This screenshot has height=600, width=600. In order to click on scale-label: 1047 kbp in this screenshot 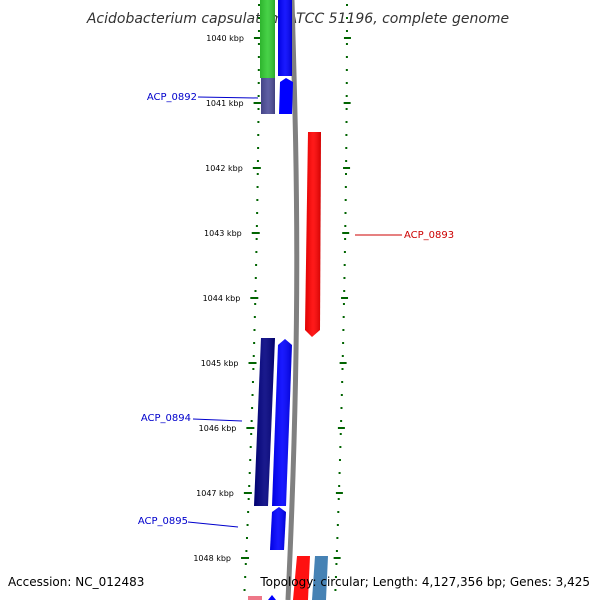, I will do `click(215, 493)`.